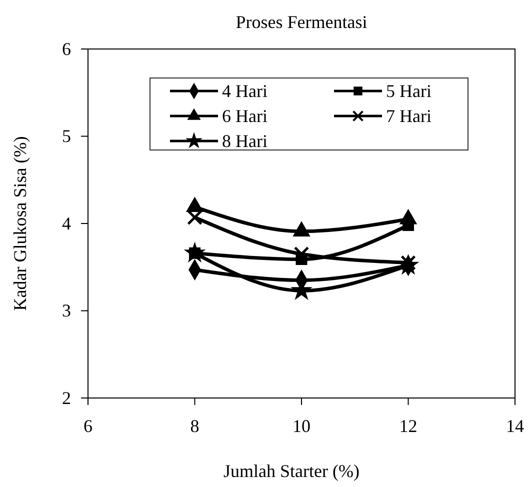 This screenshot has width=530, height=487. I want to click on legend-label: 8 Hari, so click(245, 141).